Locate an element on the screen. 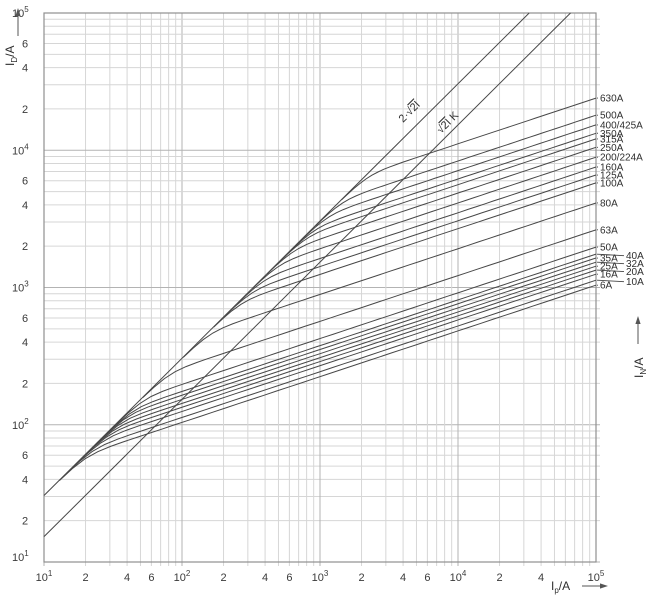  curve-label-32A: 32A is located at coordinates (635, 264).